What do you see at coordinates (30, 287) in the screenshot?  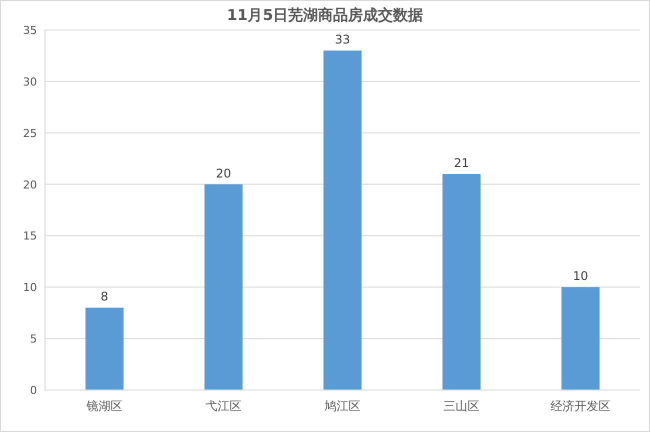 I see `y-tick-label: 10` at bounding box center [30, 287].